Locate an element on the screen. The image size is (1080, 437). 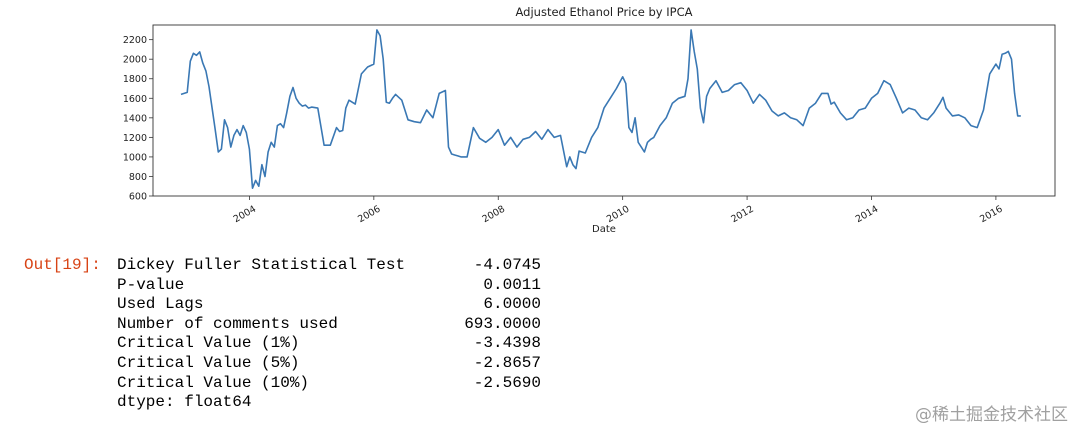
stat-row: P-value 0.0011 is located at coordinates (329, 286).